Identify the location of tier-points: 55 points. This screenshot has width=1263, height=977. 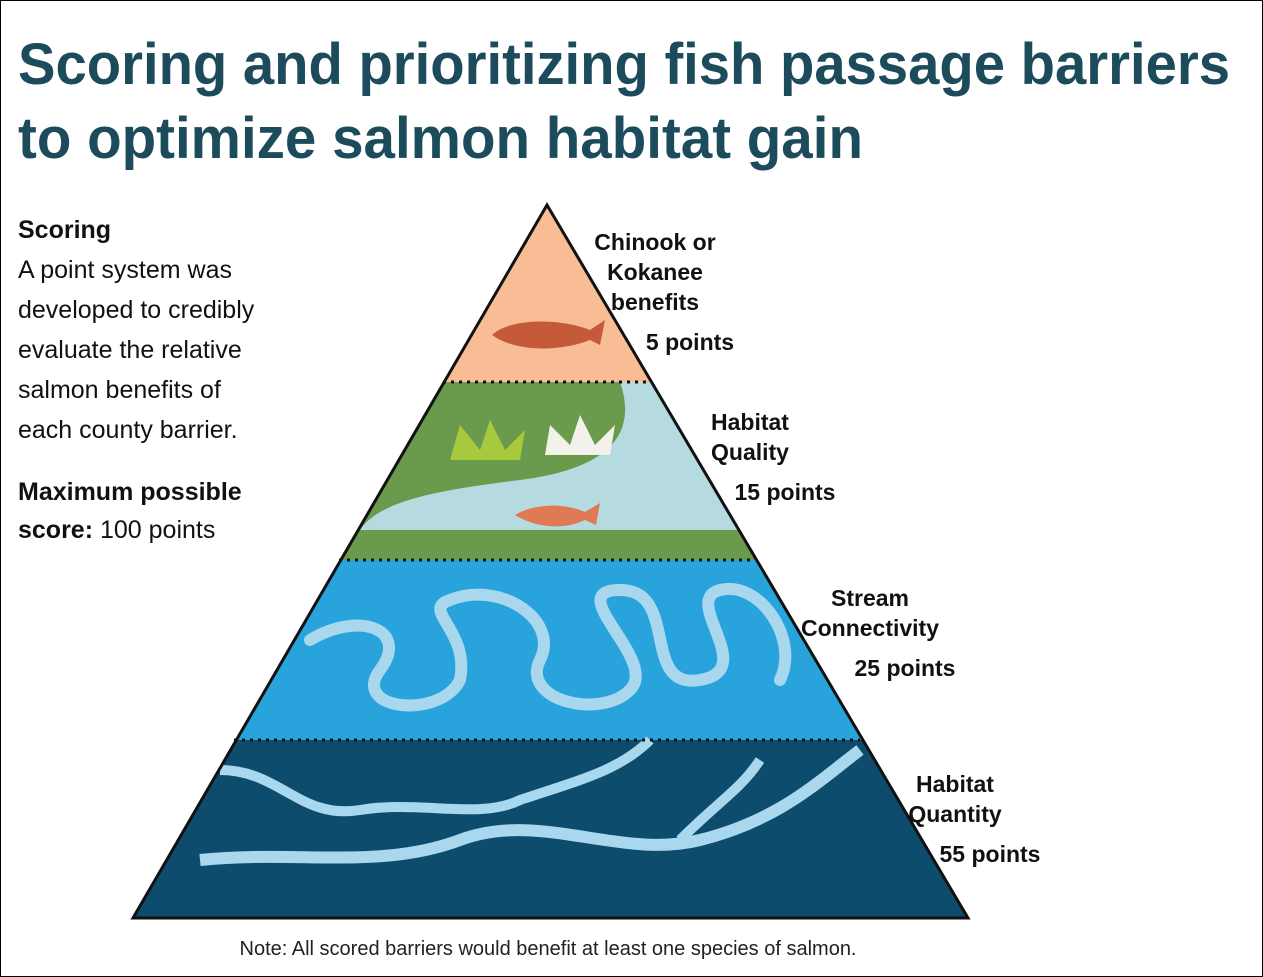
(990, 854).